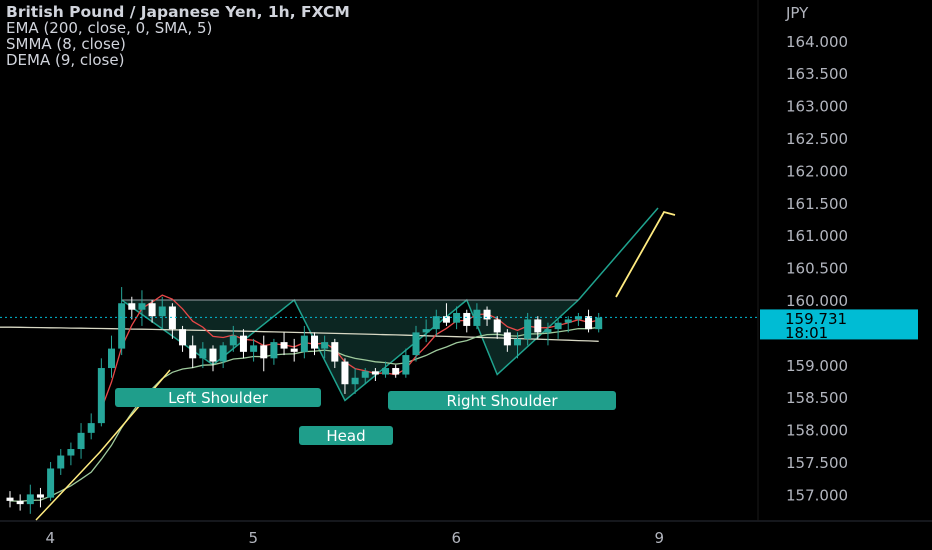 This screenshot has width=932, height=550. What do you see at coordinates (817, 463) in the screenshot?
I see `price-tick-label: 157.500` at bounding box center [817, 463].